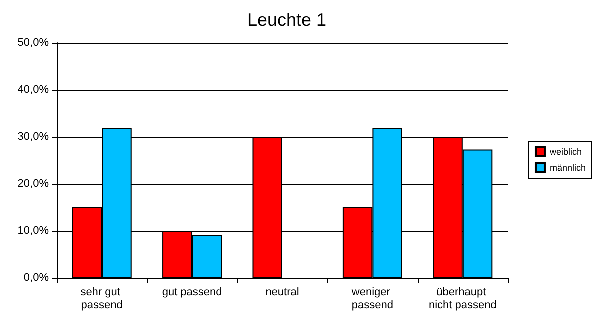 Image resolution: width=600 pixels, height=320 pixels. What do you see at coordinates (568, 168) in the screenshot?
I see `legend-label: männlich` at bounding box center [568, 168].